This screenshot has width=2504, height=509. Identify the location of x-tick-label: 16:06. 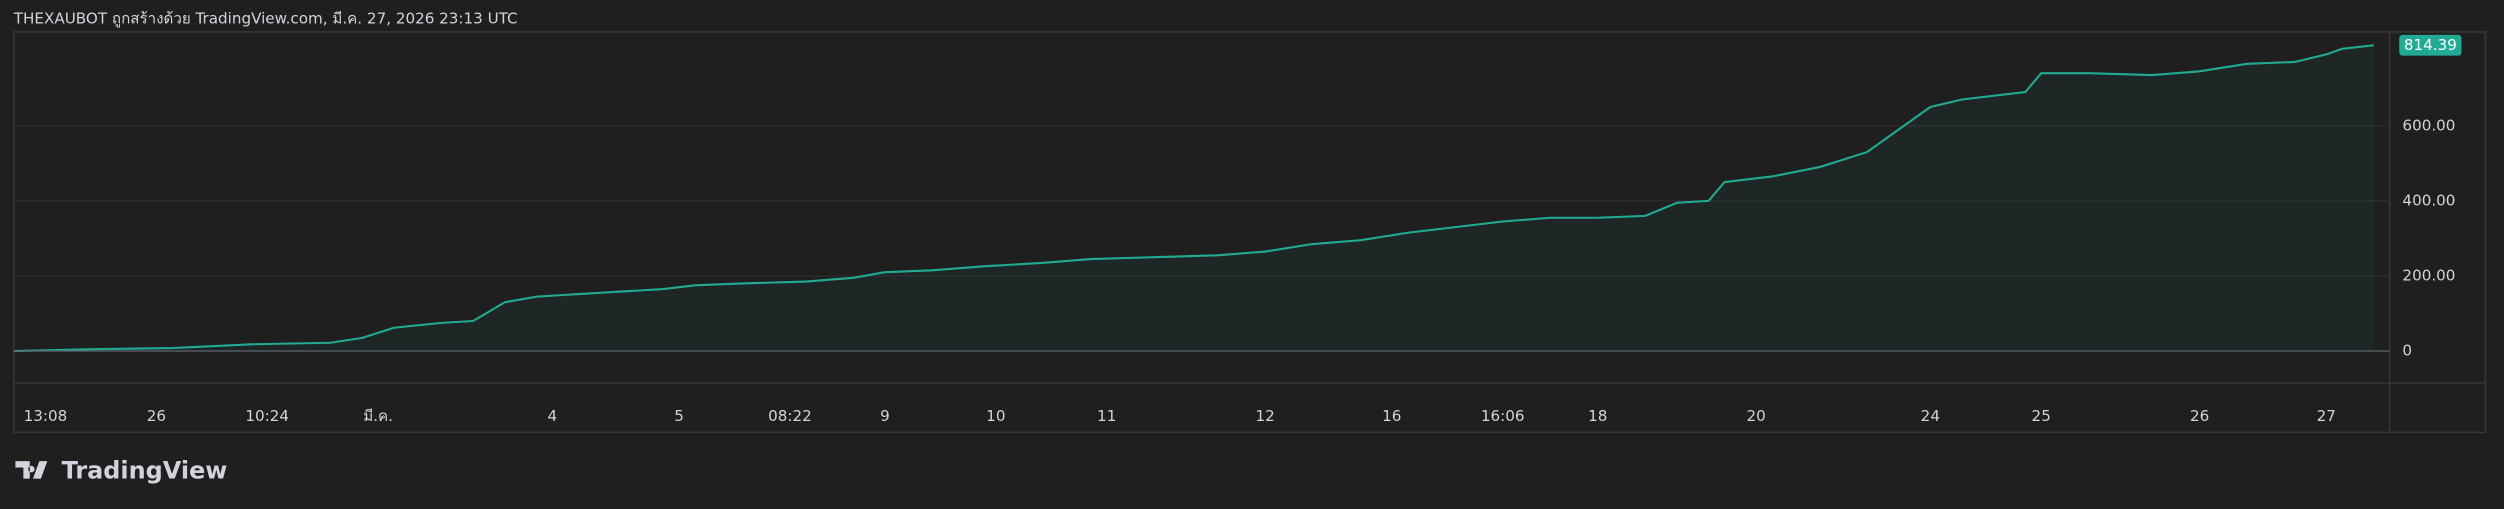
(1503, 416).